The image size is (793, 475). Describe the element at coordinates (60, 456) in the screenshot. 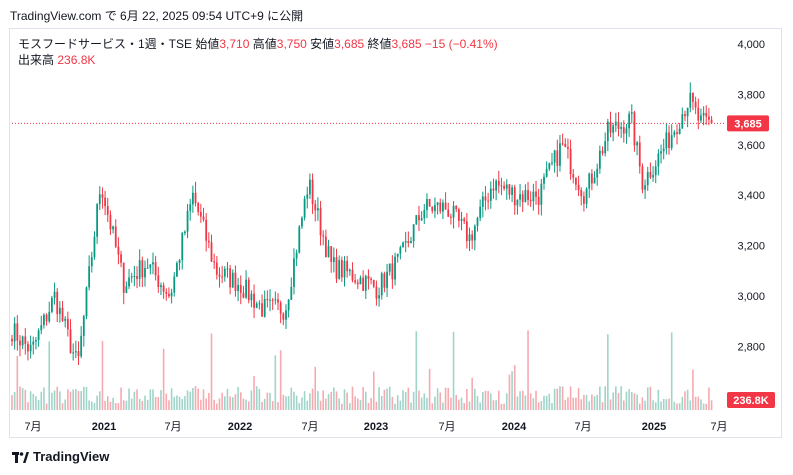

I see `footer-brand: TradingView` at that location.